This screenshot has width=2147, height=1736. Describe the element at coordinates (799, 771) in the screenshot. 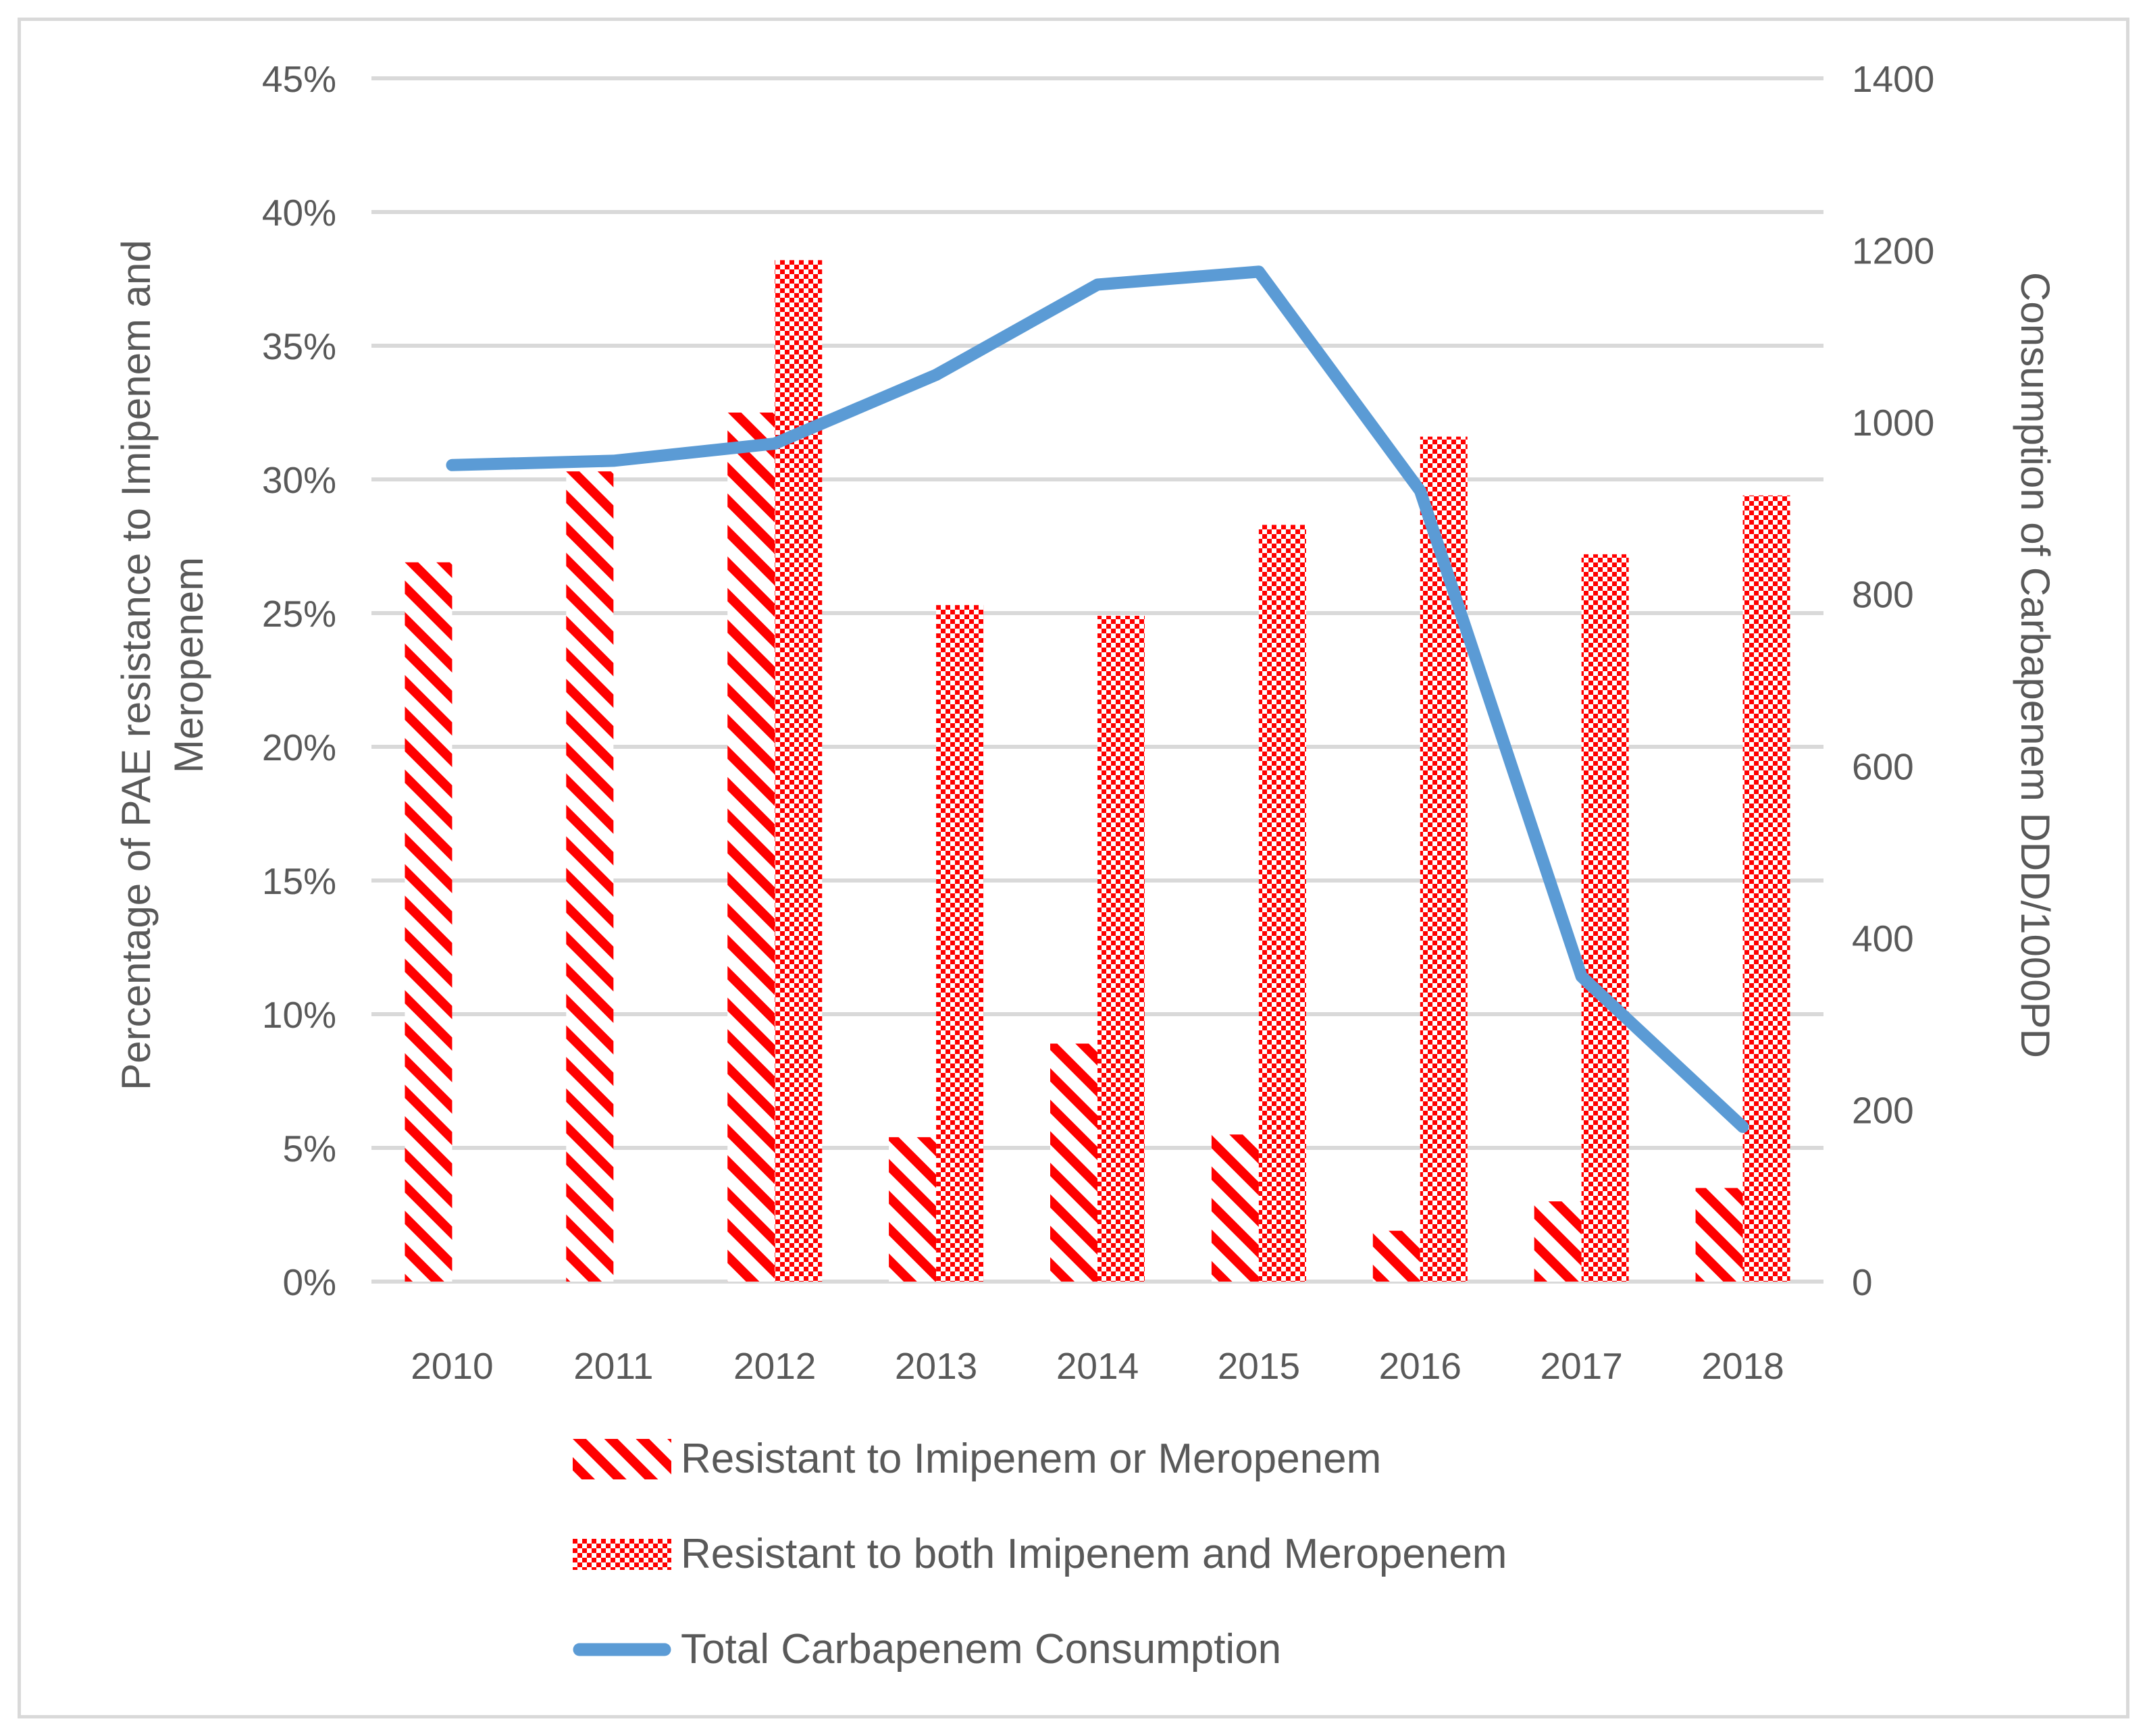

I see `bar-resistant-both-2012` at that location.